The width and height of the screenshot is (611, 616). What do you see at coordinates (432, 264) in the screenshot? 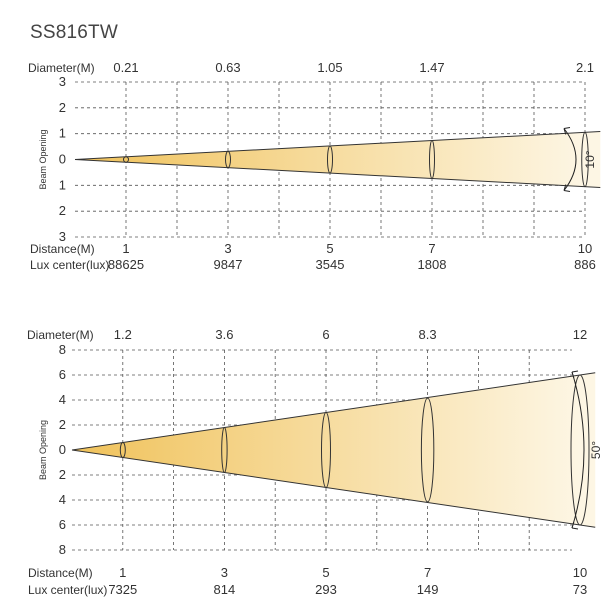
I see `chart1-lux-value: 1808` at bounding box center [432, 264].